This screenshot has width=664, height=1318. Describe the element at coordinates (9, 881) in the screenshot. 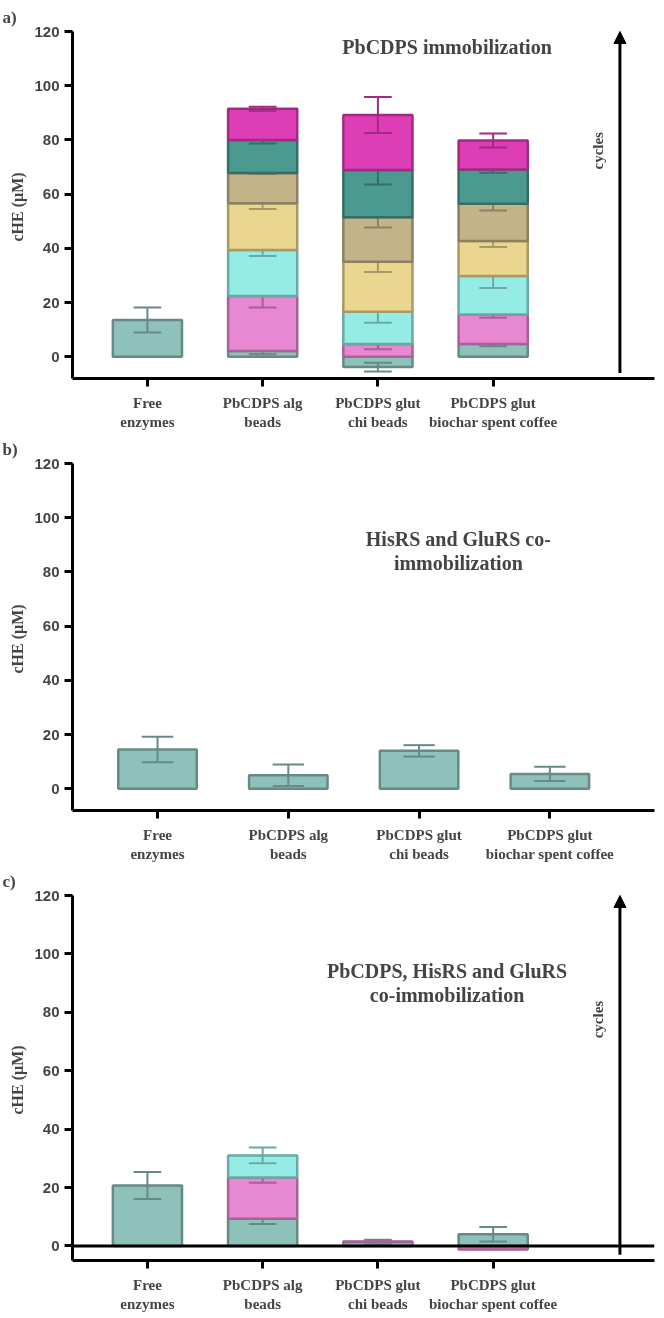

I see `text: c)` at that location.